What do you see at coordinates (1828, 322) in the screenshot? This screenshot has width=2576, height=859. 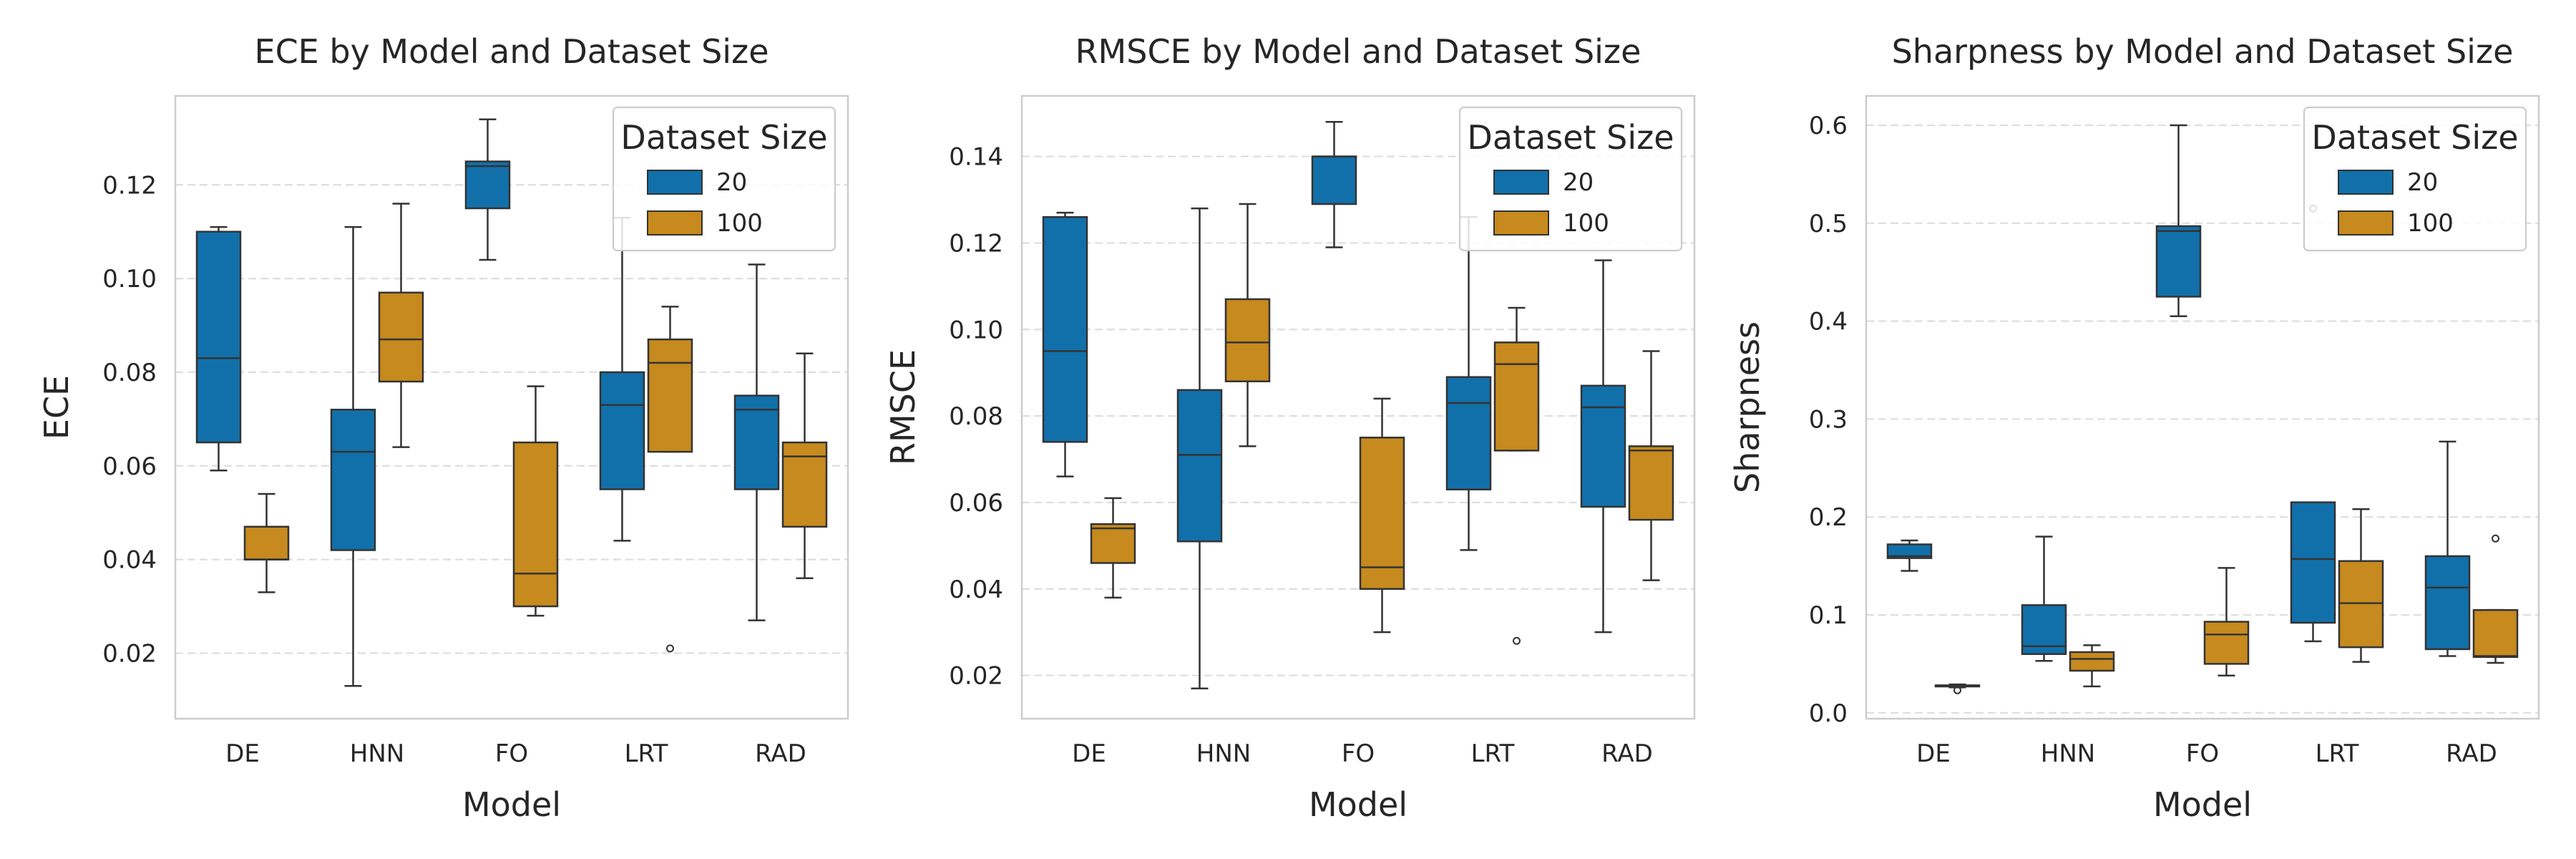 I see `y-tick-label: 0.4` at bounding box center [1828, 322].